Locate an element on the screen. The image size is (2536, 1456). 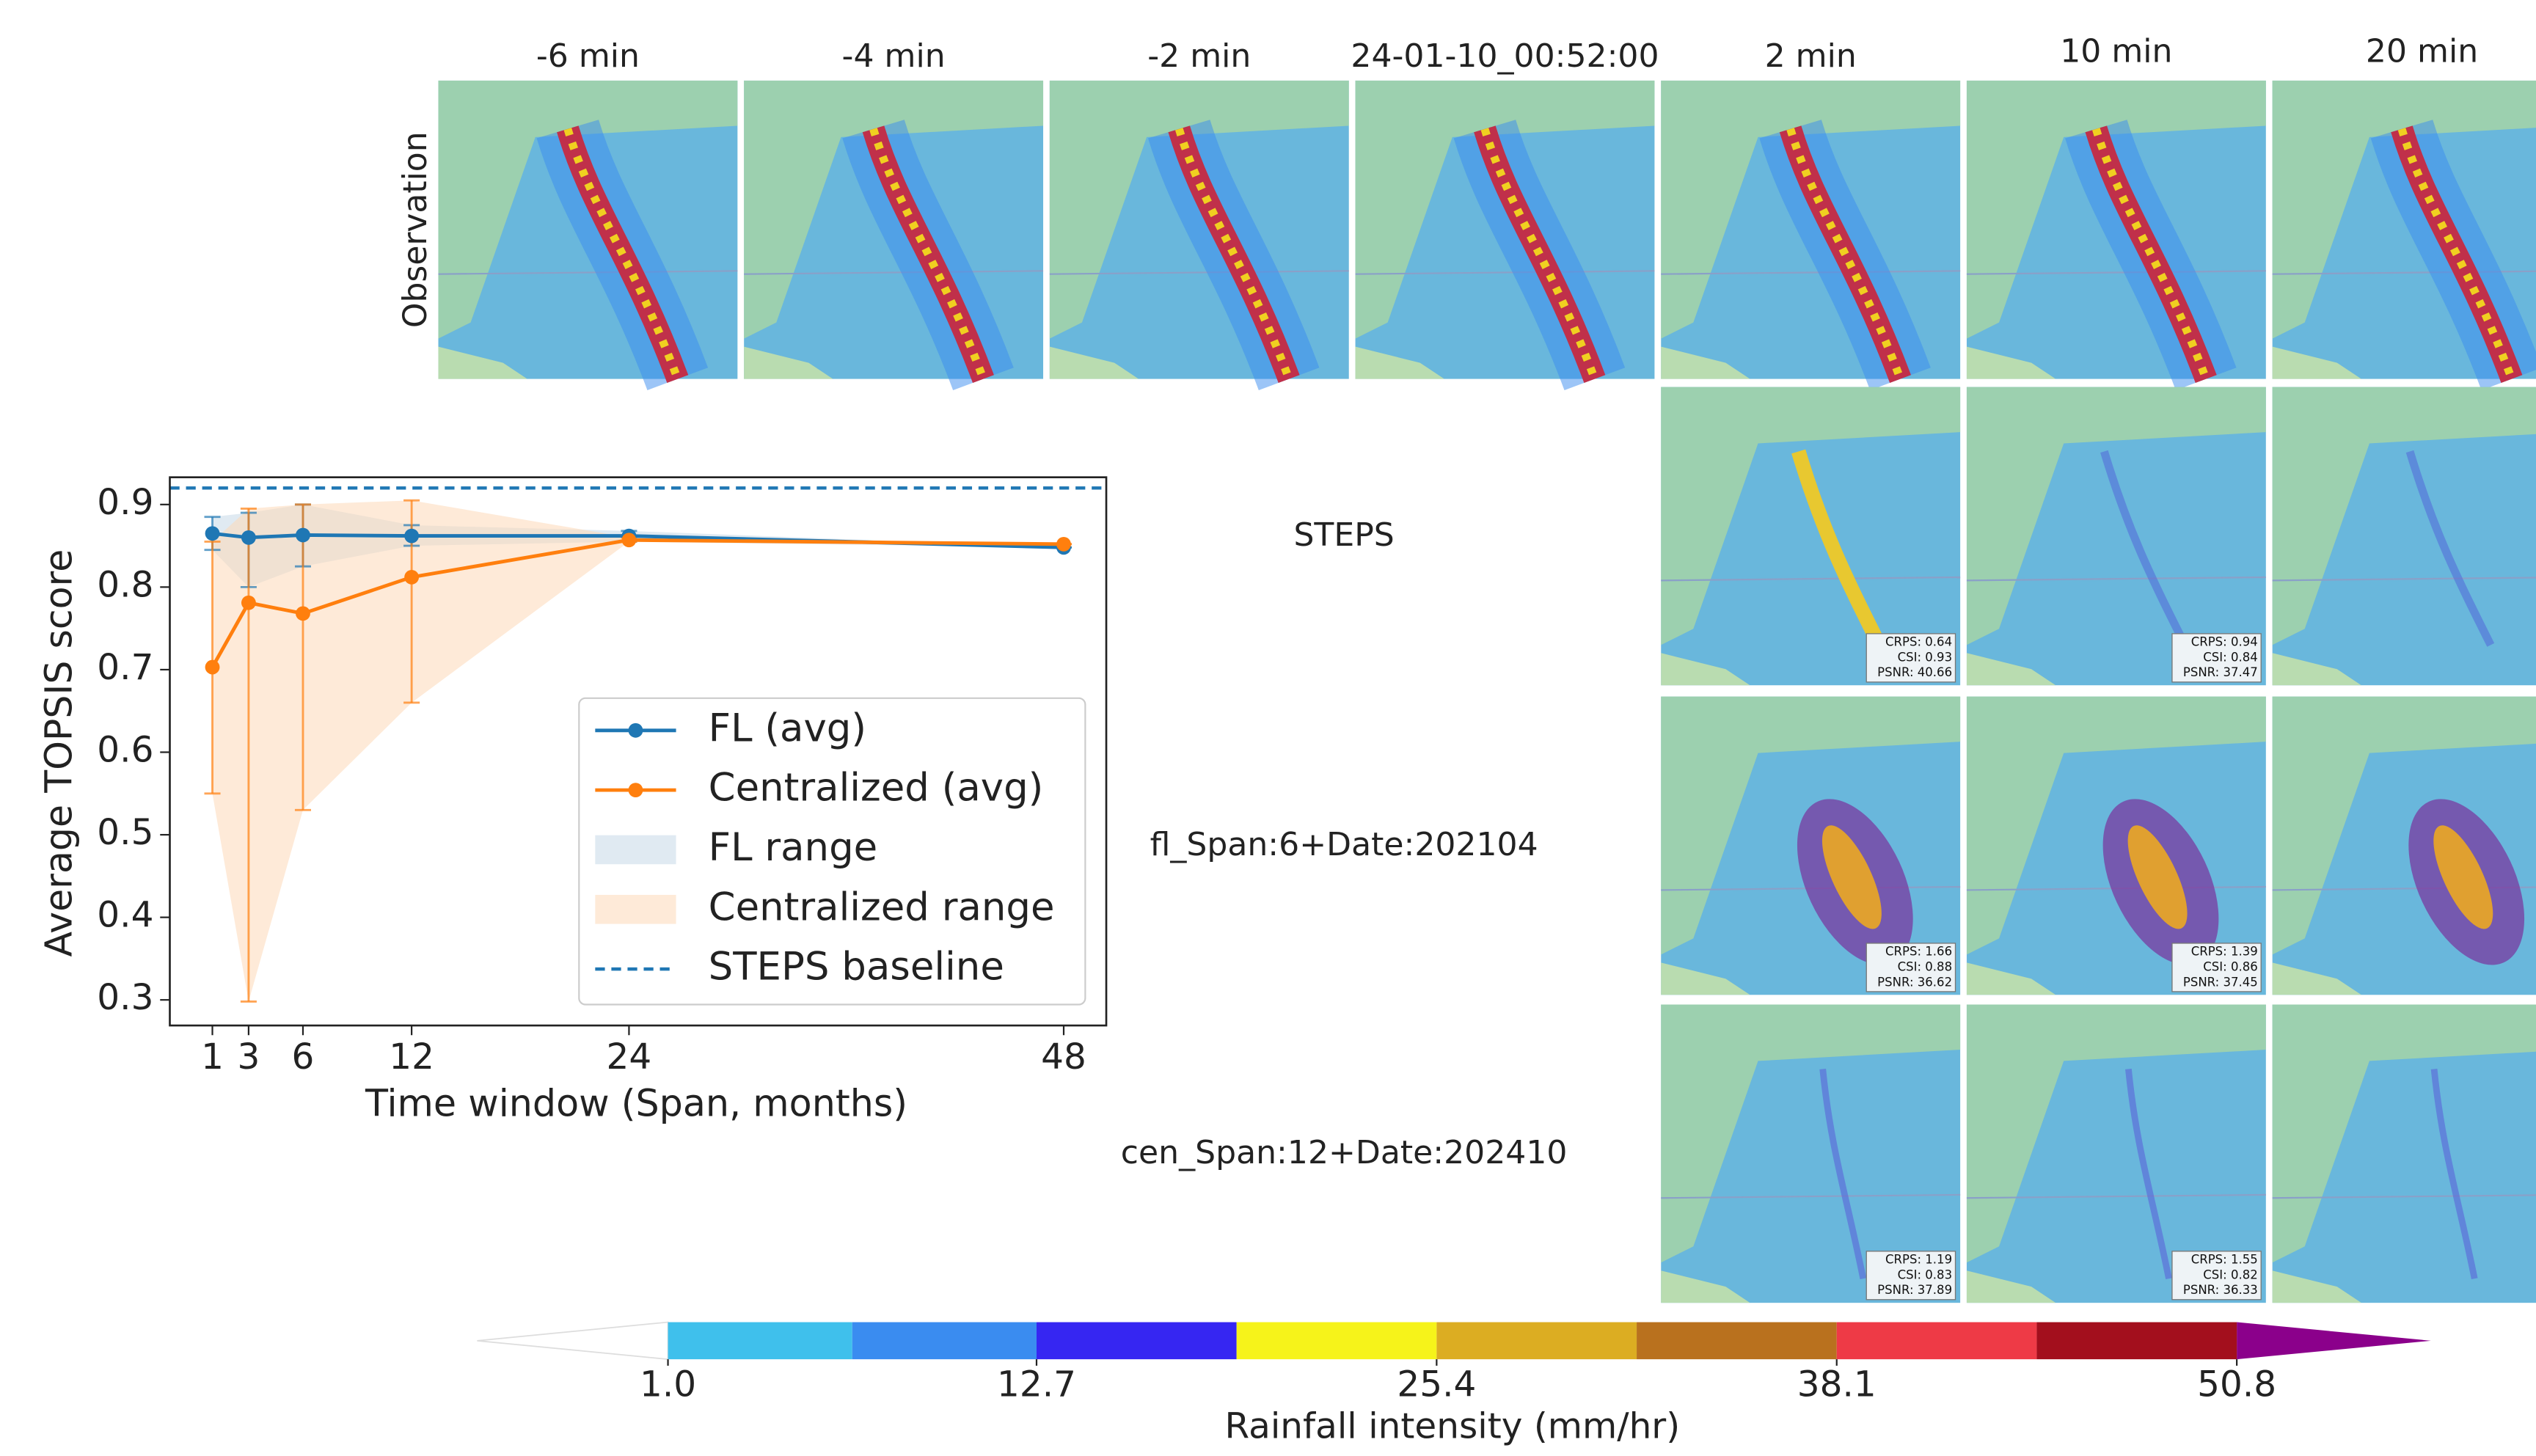
y-axis-label: Average TOPSIS score is located at coordinates (59, 753).